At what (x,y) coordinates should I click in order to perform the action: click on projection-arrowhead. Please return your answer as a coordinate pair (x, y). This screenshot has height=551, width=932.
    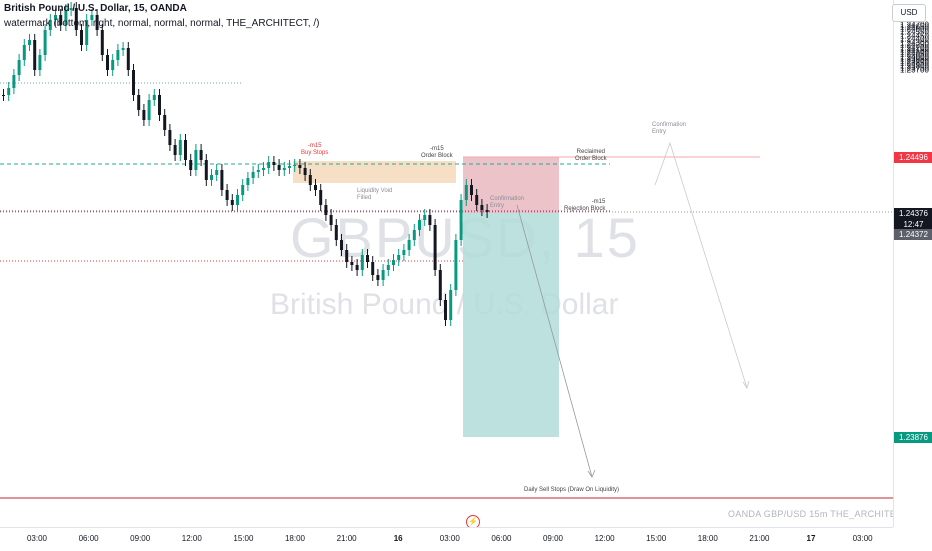
    Looking at the image, I should click on (591, 473).